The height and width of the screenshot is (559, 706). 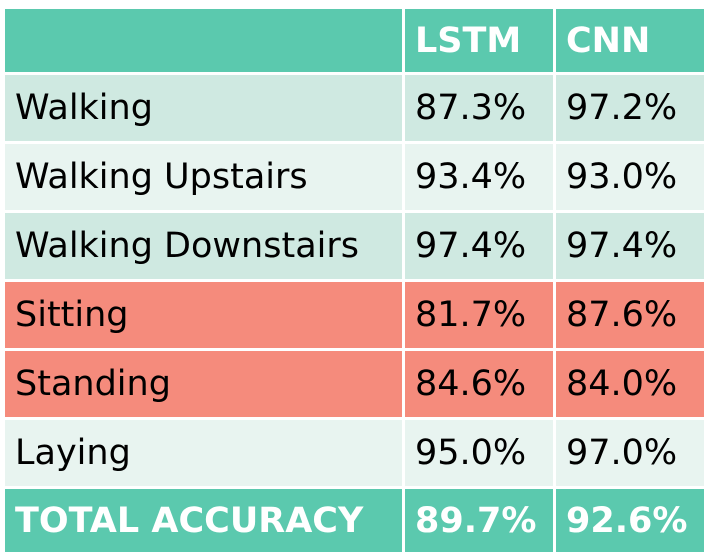 I want to click on lstm-value: 81.7%, so click(x=479, y=315).